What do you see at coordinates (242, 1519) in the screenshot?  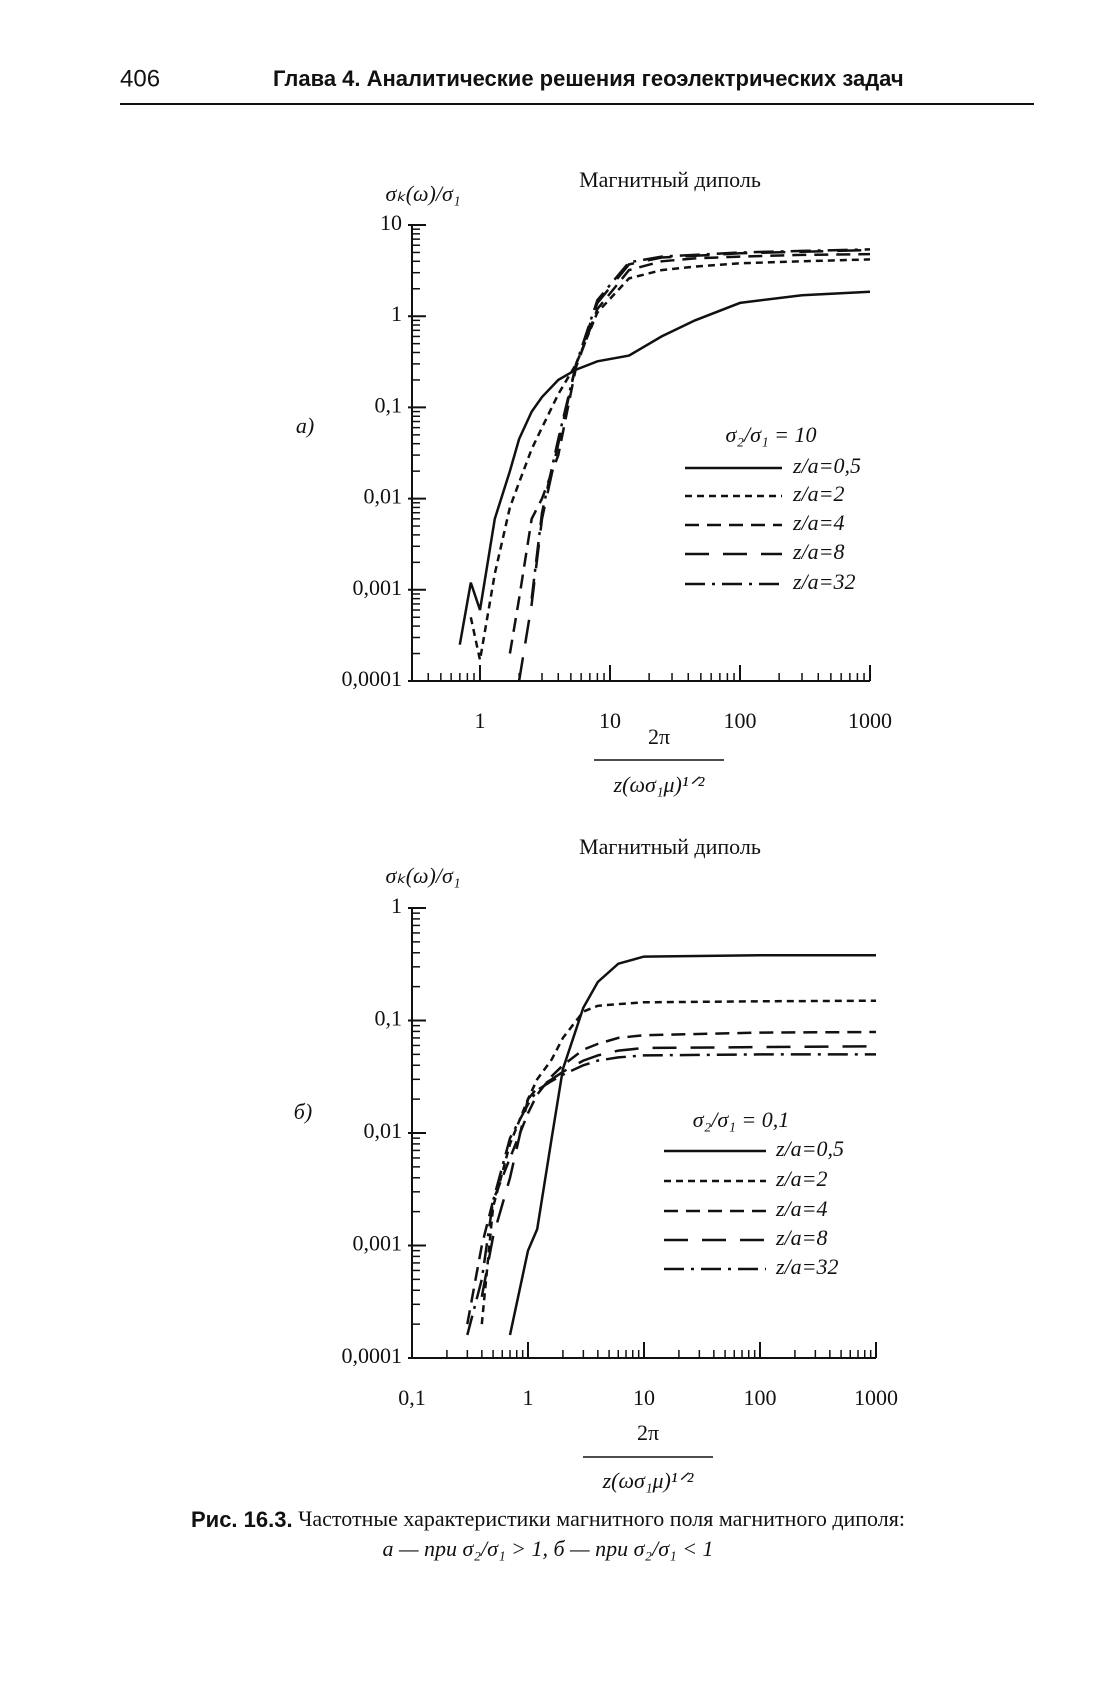 I see `caption-label: Рис. 16.3.` at bounding box center [242, 1519].